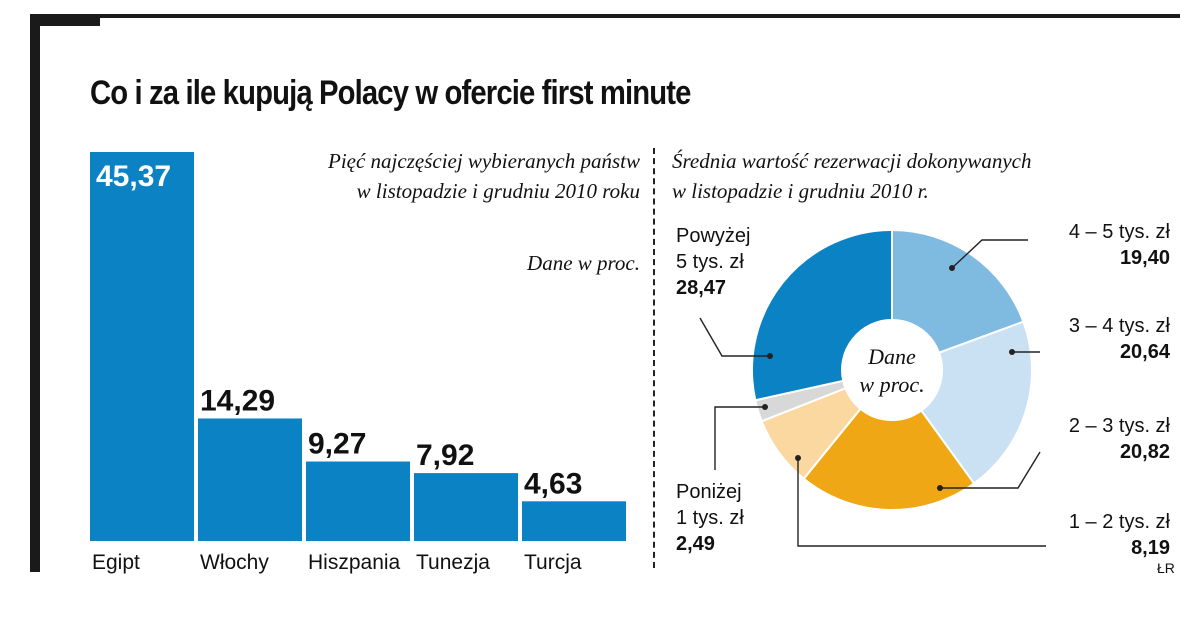 The width and height of the screenshot is (1200, 622). I want to click on section-divider, so click(654, 358).